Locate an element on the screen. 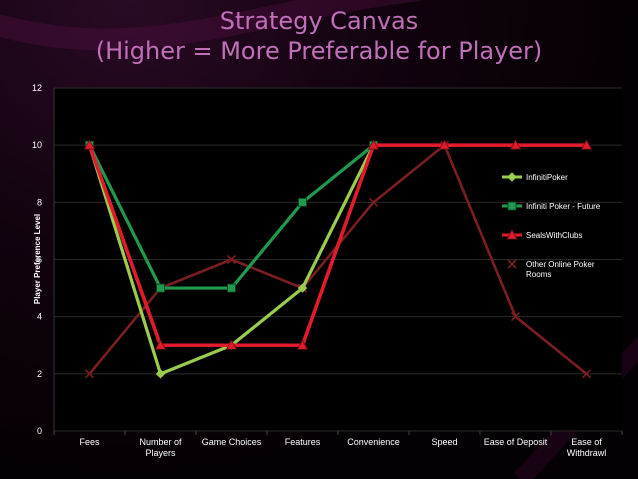 This screenshot has height=479, width=638. x-tick-label: Speed is located at coordinates (444, 442).